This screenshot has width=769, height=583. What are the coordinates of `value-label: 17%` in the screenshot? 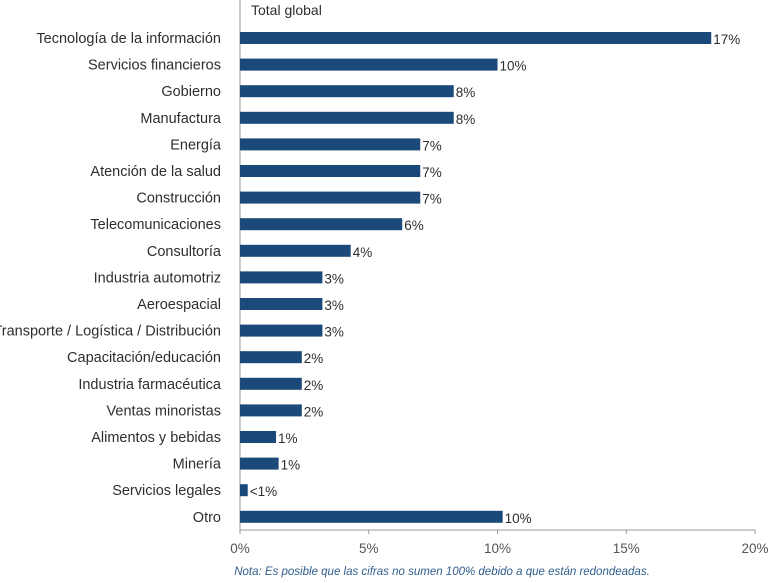 It's located at (726, 39).